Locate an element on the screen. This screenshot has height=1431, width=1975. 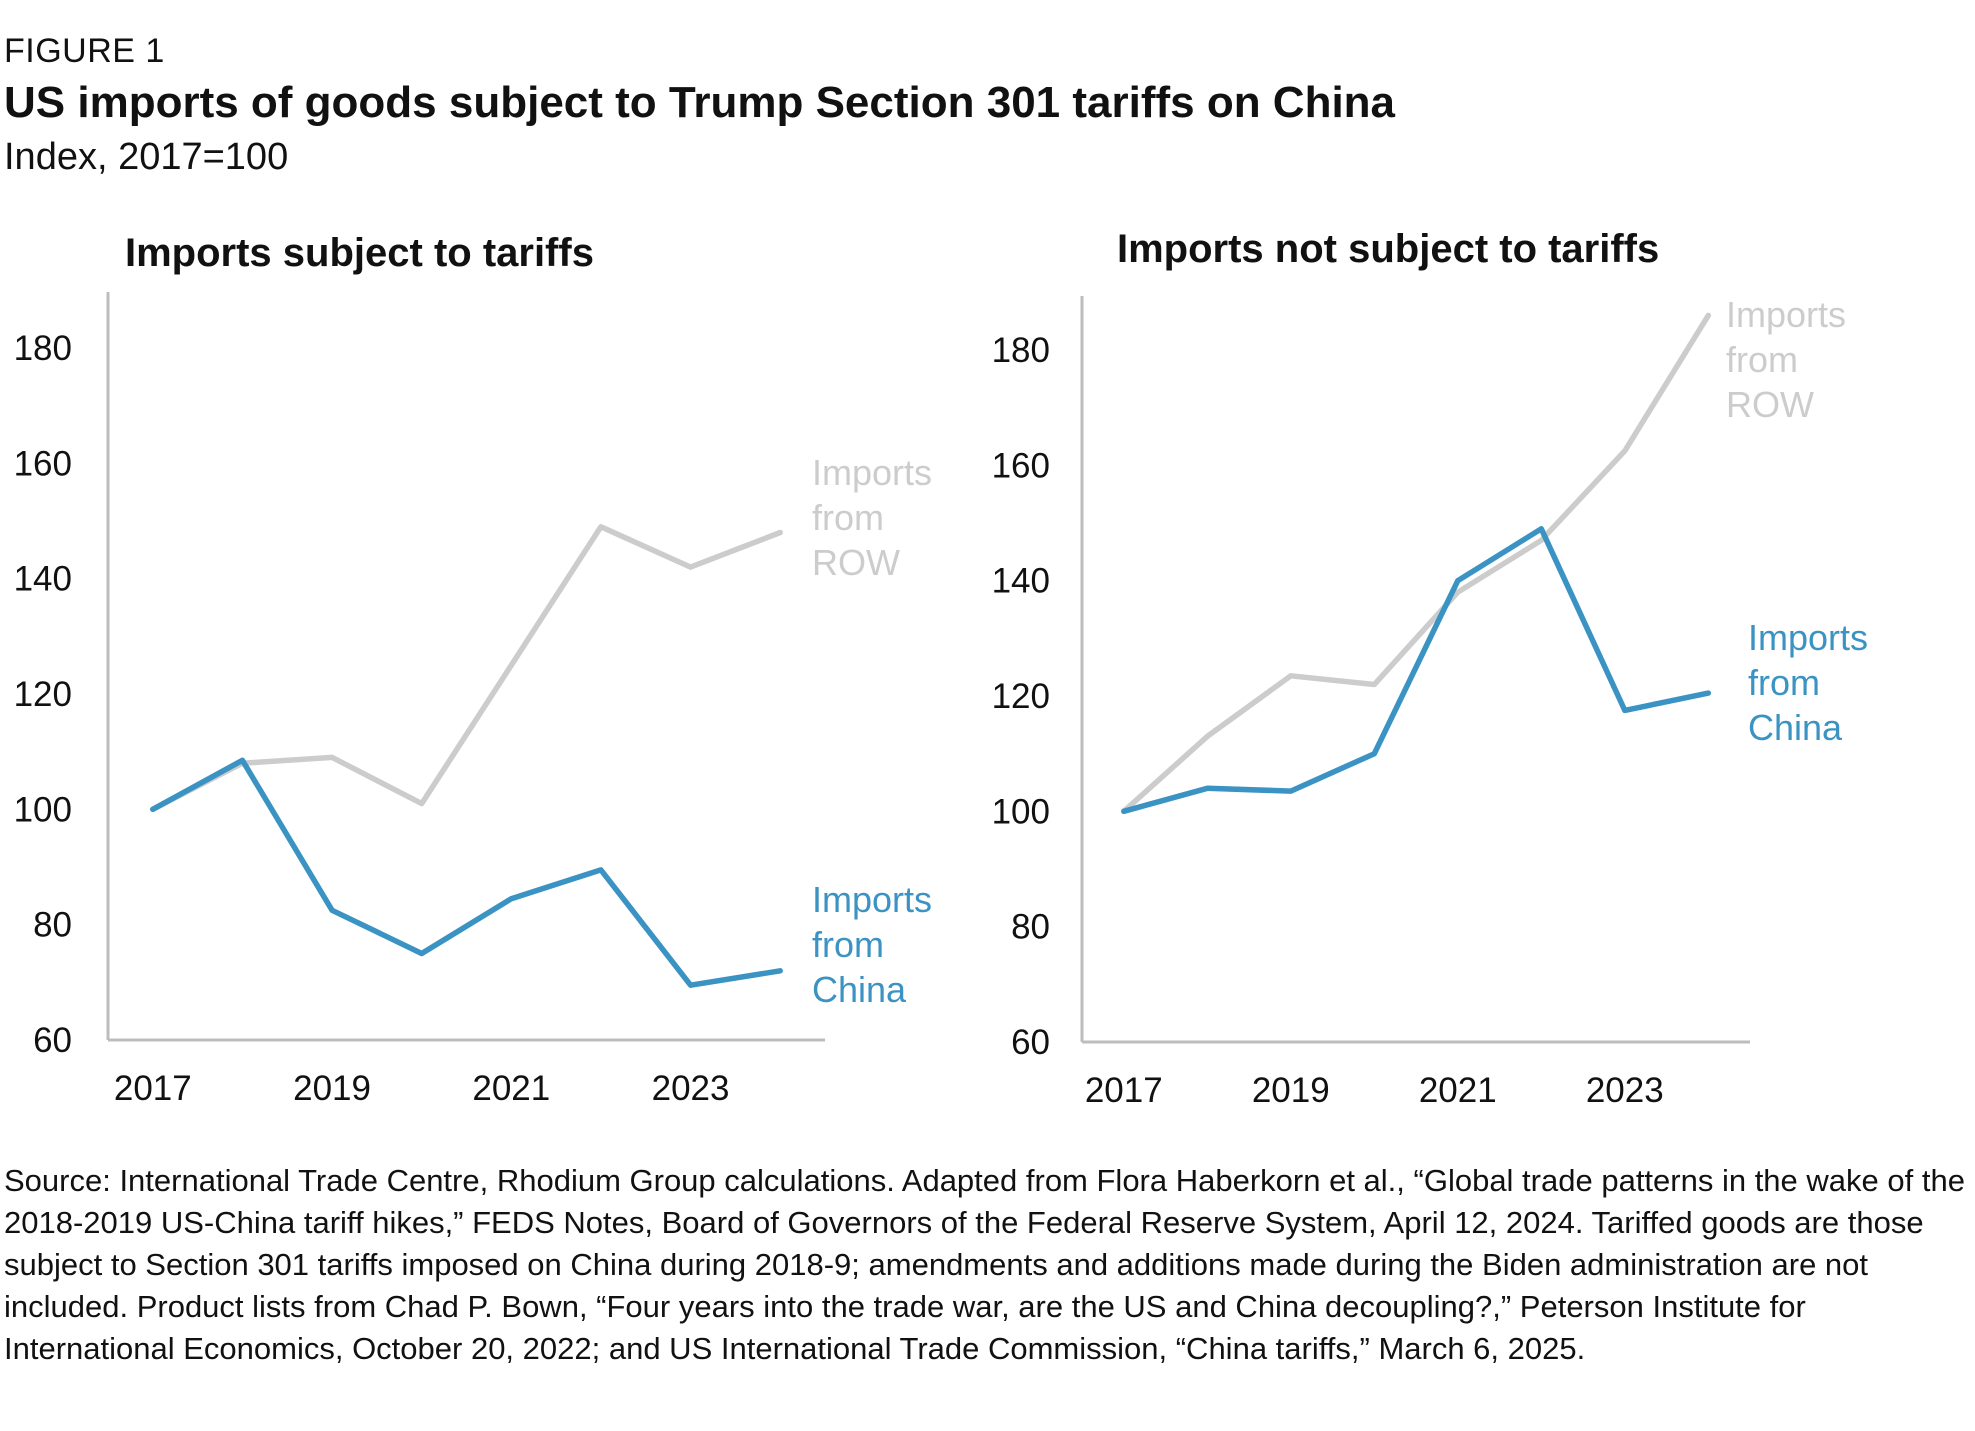
panel-title: Imports subject to tariffs is located at coordinates (359, 253).